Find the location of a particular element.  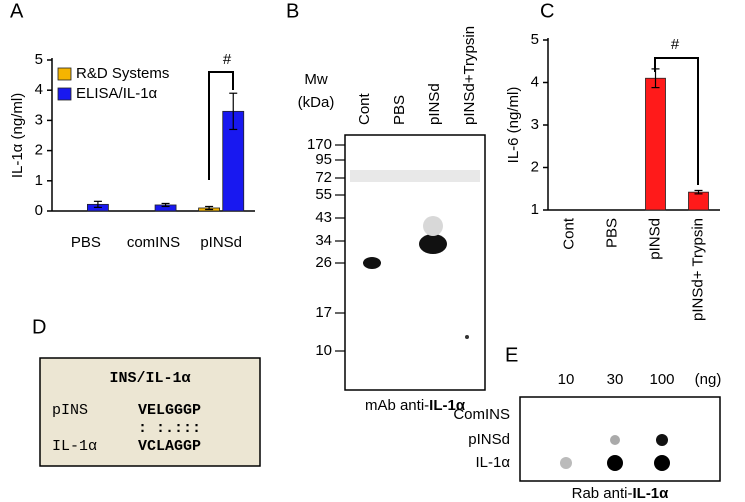

marker-label: 26 is located at coordinates (323, 262).